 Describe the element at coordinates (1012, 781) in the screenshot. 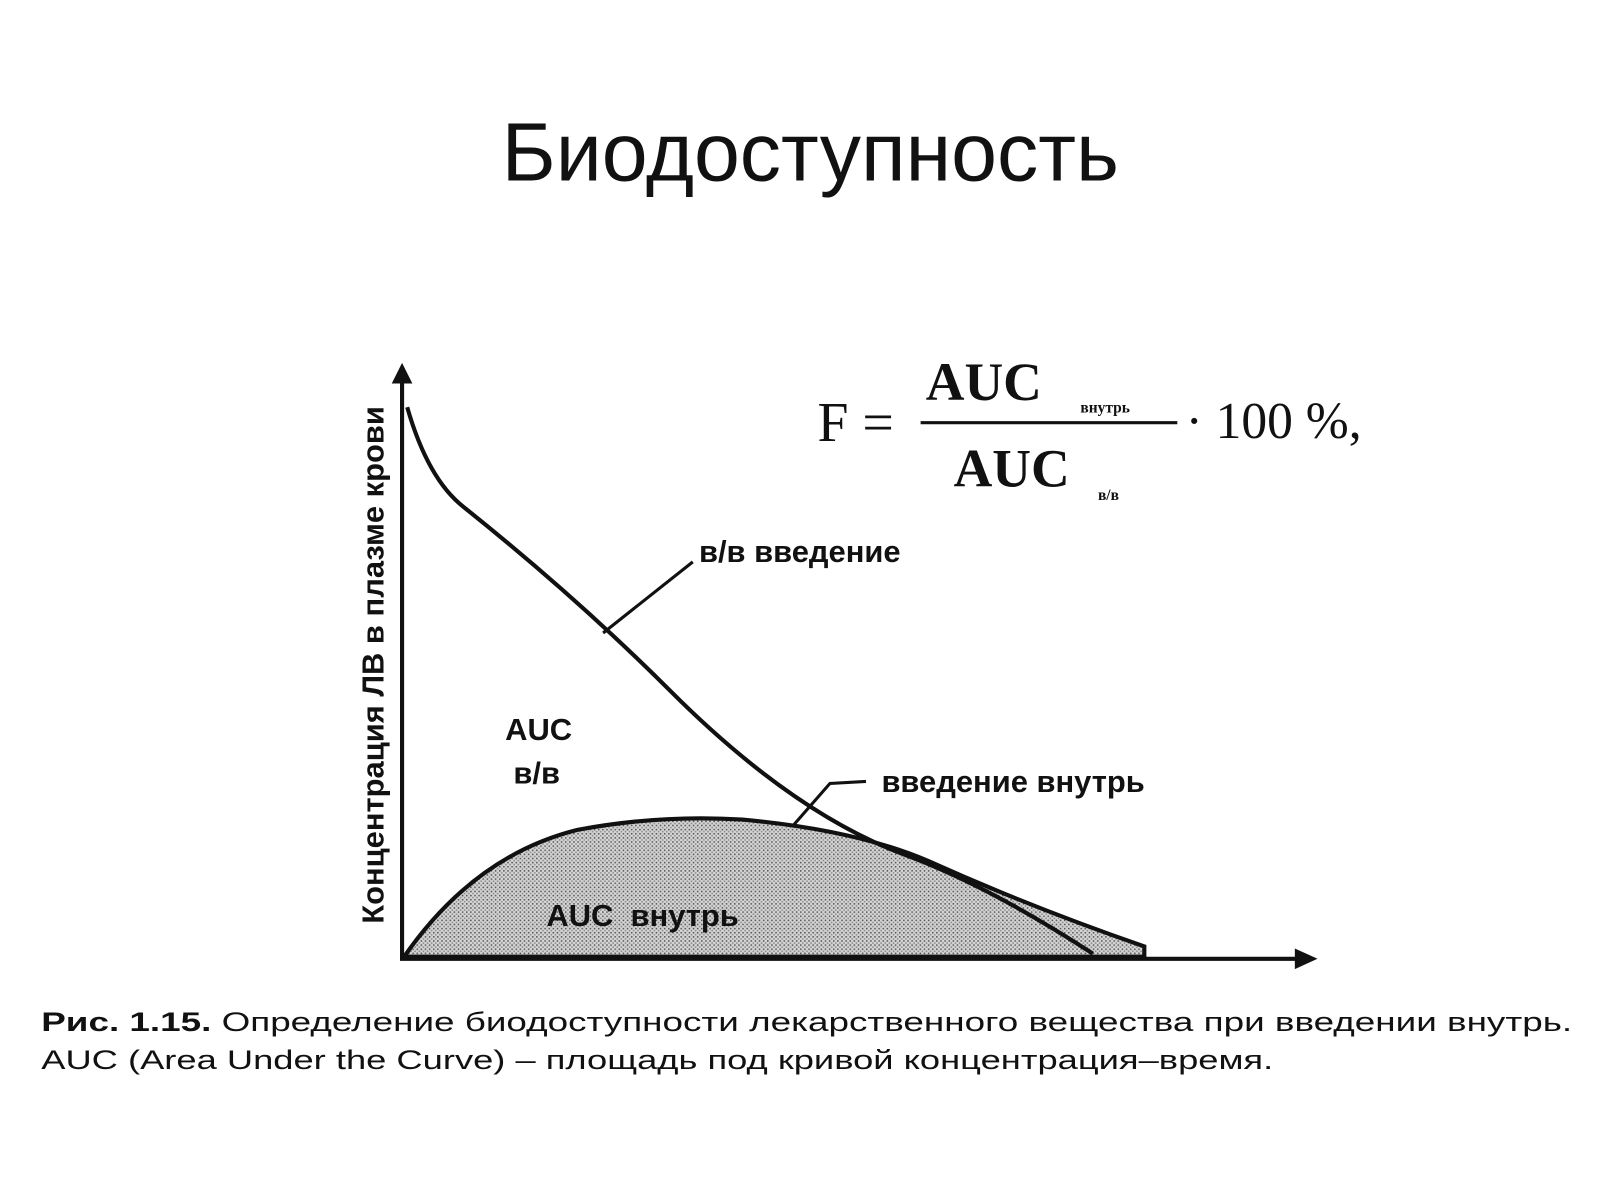

I see `oral-curve-label: введение внутрь` at that location.